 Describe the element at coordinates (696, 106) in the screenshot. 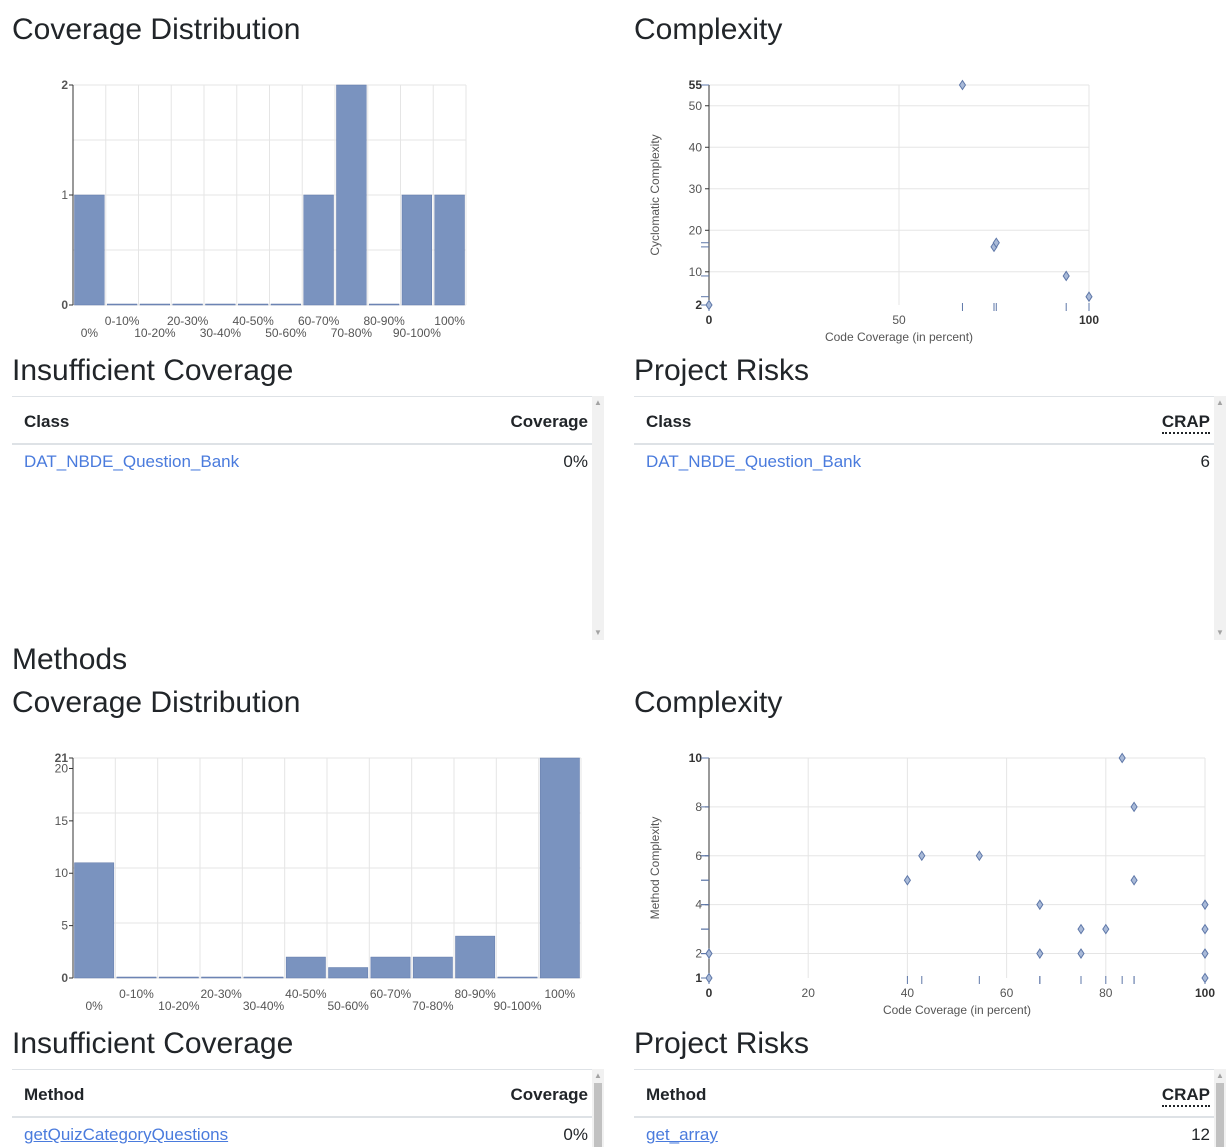

I see `y-tick-label: 50` at that location.